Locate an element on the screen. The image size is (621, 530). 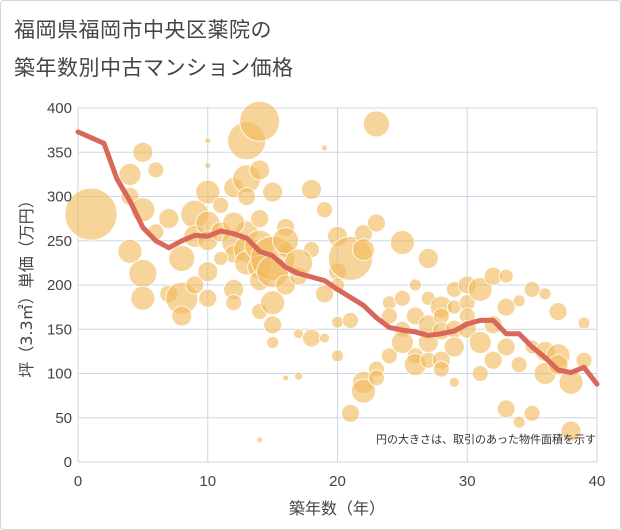
chart-title-line1: 福岡県福岡市中央区薬院の is located at coordinates (143, 30).